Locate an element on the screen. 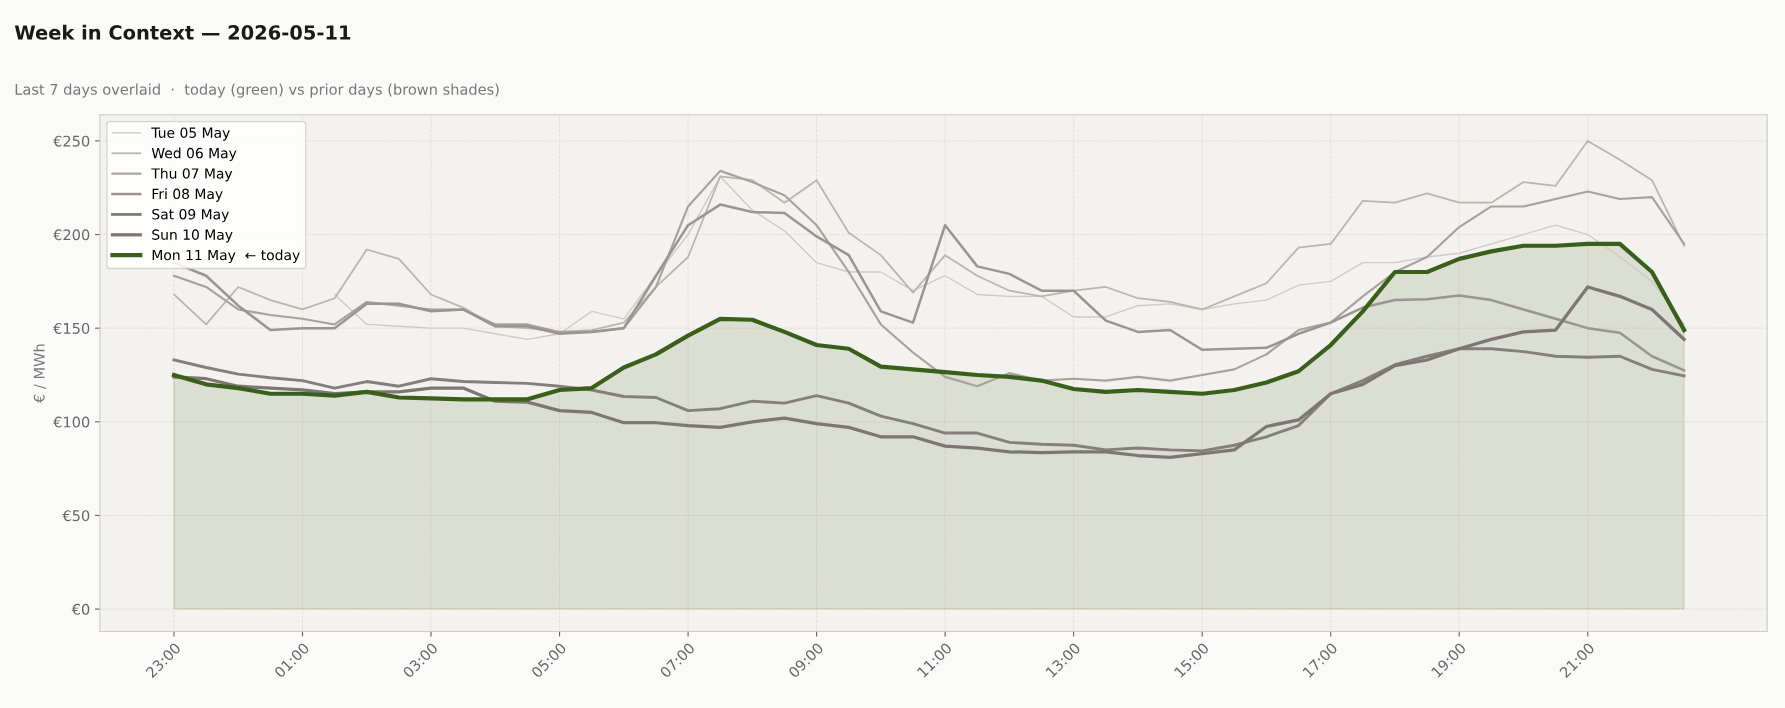  legend-label: Sat 09 May is located at coordinates (190, 215).